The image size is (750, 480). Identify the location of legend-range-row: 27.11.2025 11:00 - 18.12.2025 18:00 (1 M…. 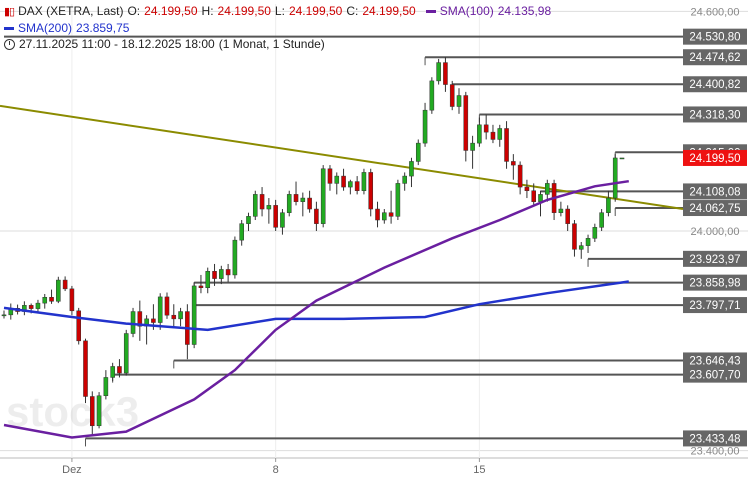
(164, 44).